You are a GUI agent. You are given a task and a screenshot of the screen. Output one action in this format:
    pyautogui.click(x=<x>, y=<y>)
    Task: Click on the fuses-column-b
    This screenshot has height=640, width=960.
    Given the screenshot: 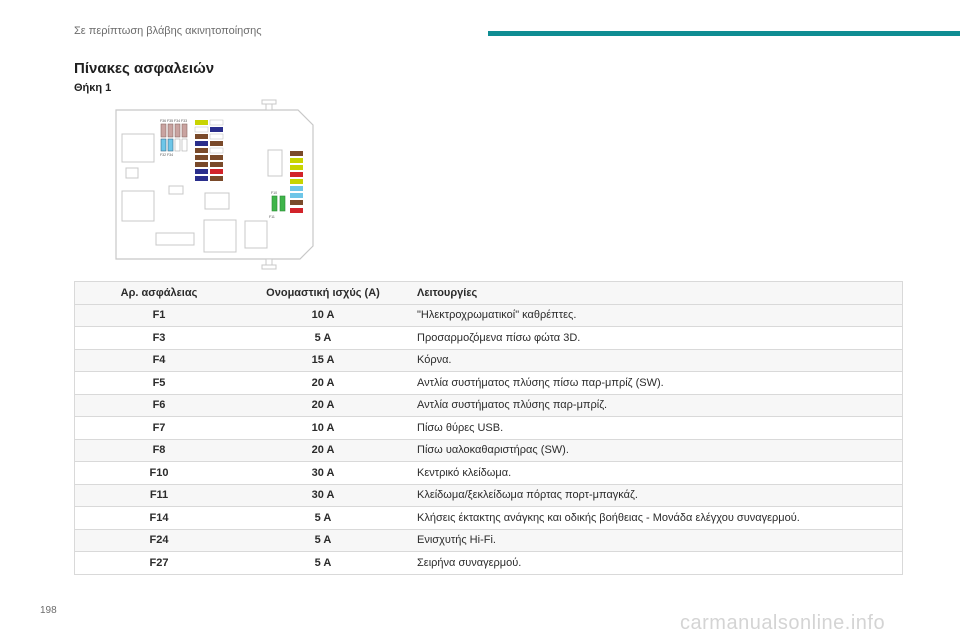 What is the action you would take?
    pyautogui.click(x=216, y=150)
    